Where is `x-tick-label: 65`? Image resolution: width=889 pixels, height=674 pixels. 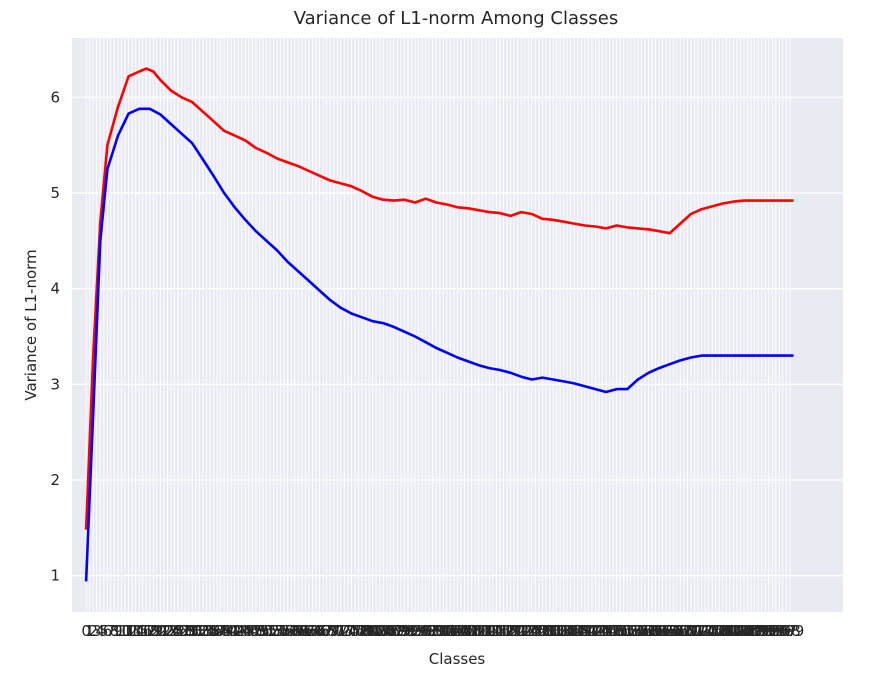 x-tick-label: 65 is located at coordinates (315, 631).